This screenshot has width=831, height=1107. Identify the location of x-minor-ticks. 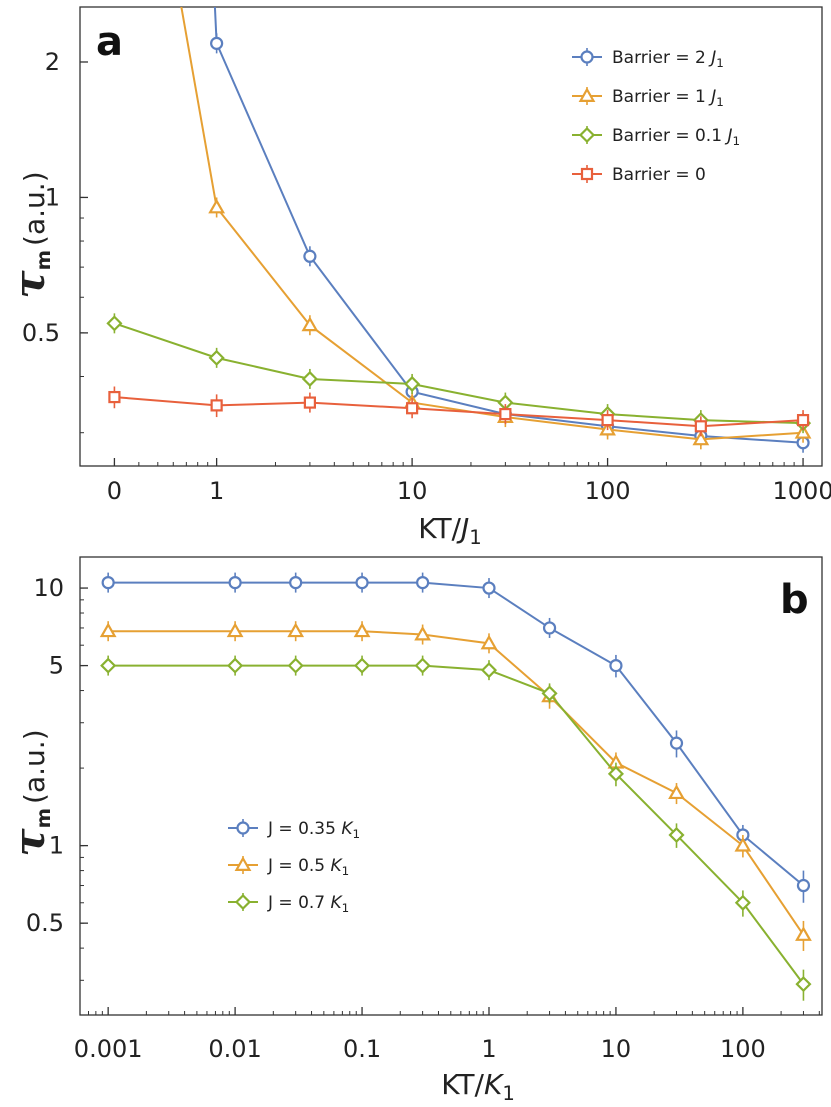
(437, 464).